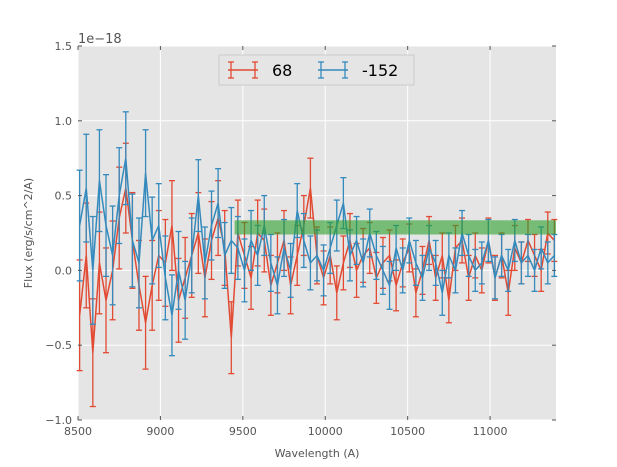  What do you see at coordinates (28, 233) in the screenshot?
I see `y-axis-label: Flux (erg/s/cm^2/A)` at bounding box center [28, 233].